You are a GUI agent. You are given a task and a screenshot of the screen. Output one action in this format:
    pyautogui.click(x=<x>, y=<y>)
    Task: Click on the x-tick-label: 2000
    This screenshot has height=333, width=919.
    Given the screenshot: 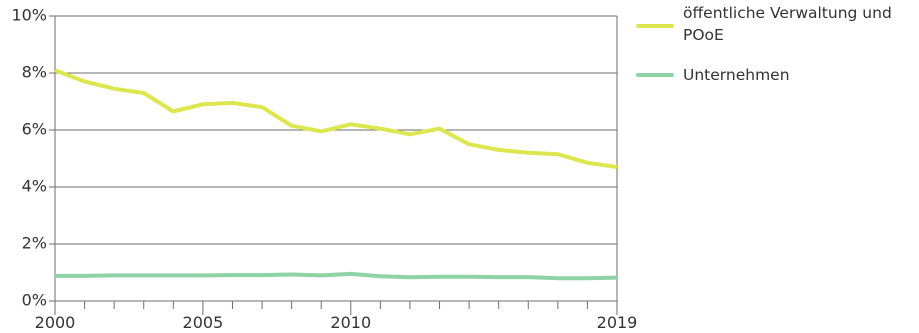 What is the action you would take?
    pyautogui.click(x=55, y=322)
    